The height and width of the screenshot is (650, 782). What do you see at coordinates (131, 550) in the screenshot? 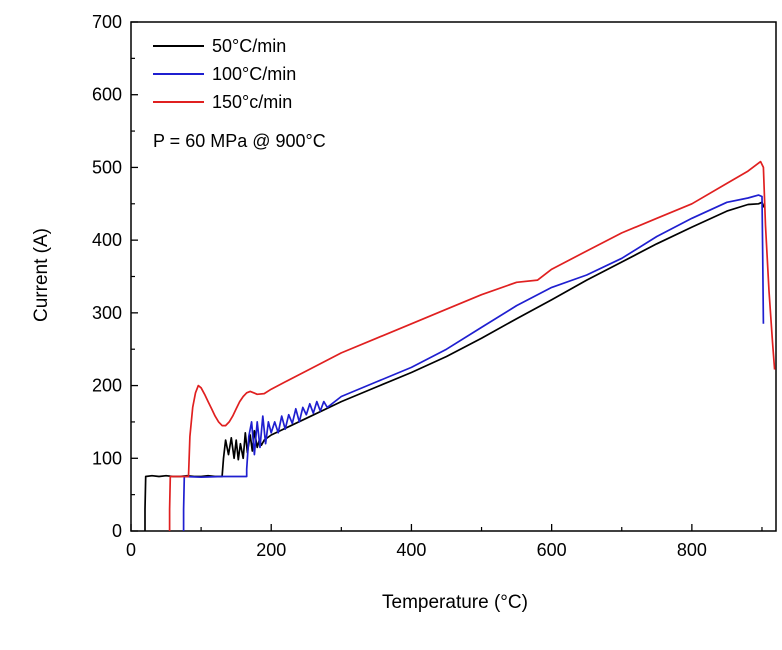
I see `x-tick-label: 0` at bounding box center [131, 550].